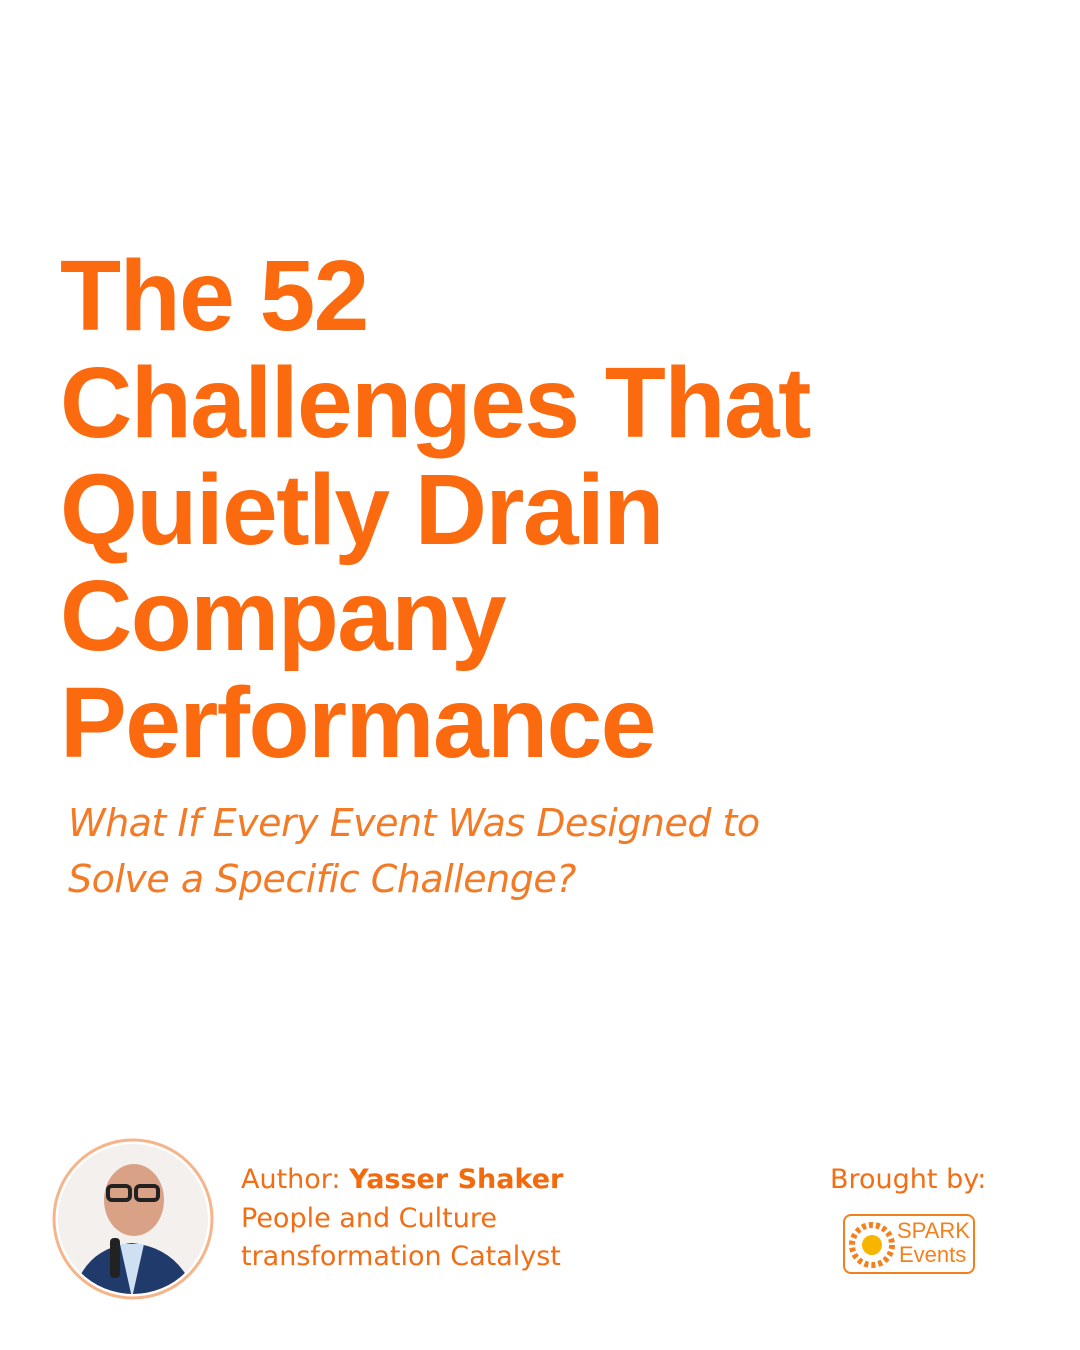 Image resolution: width=1080 pixels, height=1350 pixels. I want to click on sponsor-logo: SPARK Events, so click(909, 1244).